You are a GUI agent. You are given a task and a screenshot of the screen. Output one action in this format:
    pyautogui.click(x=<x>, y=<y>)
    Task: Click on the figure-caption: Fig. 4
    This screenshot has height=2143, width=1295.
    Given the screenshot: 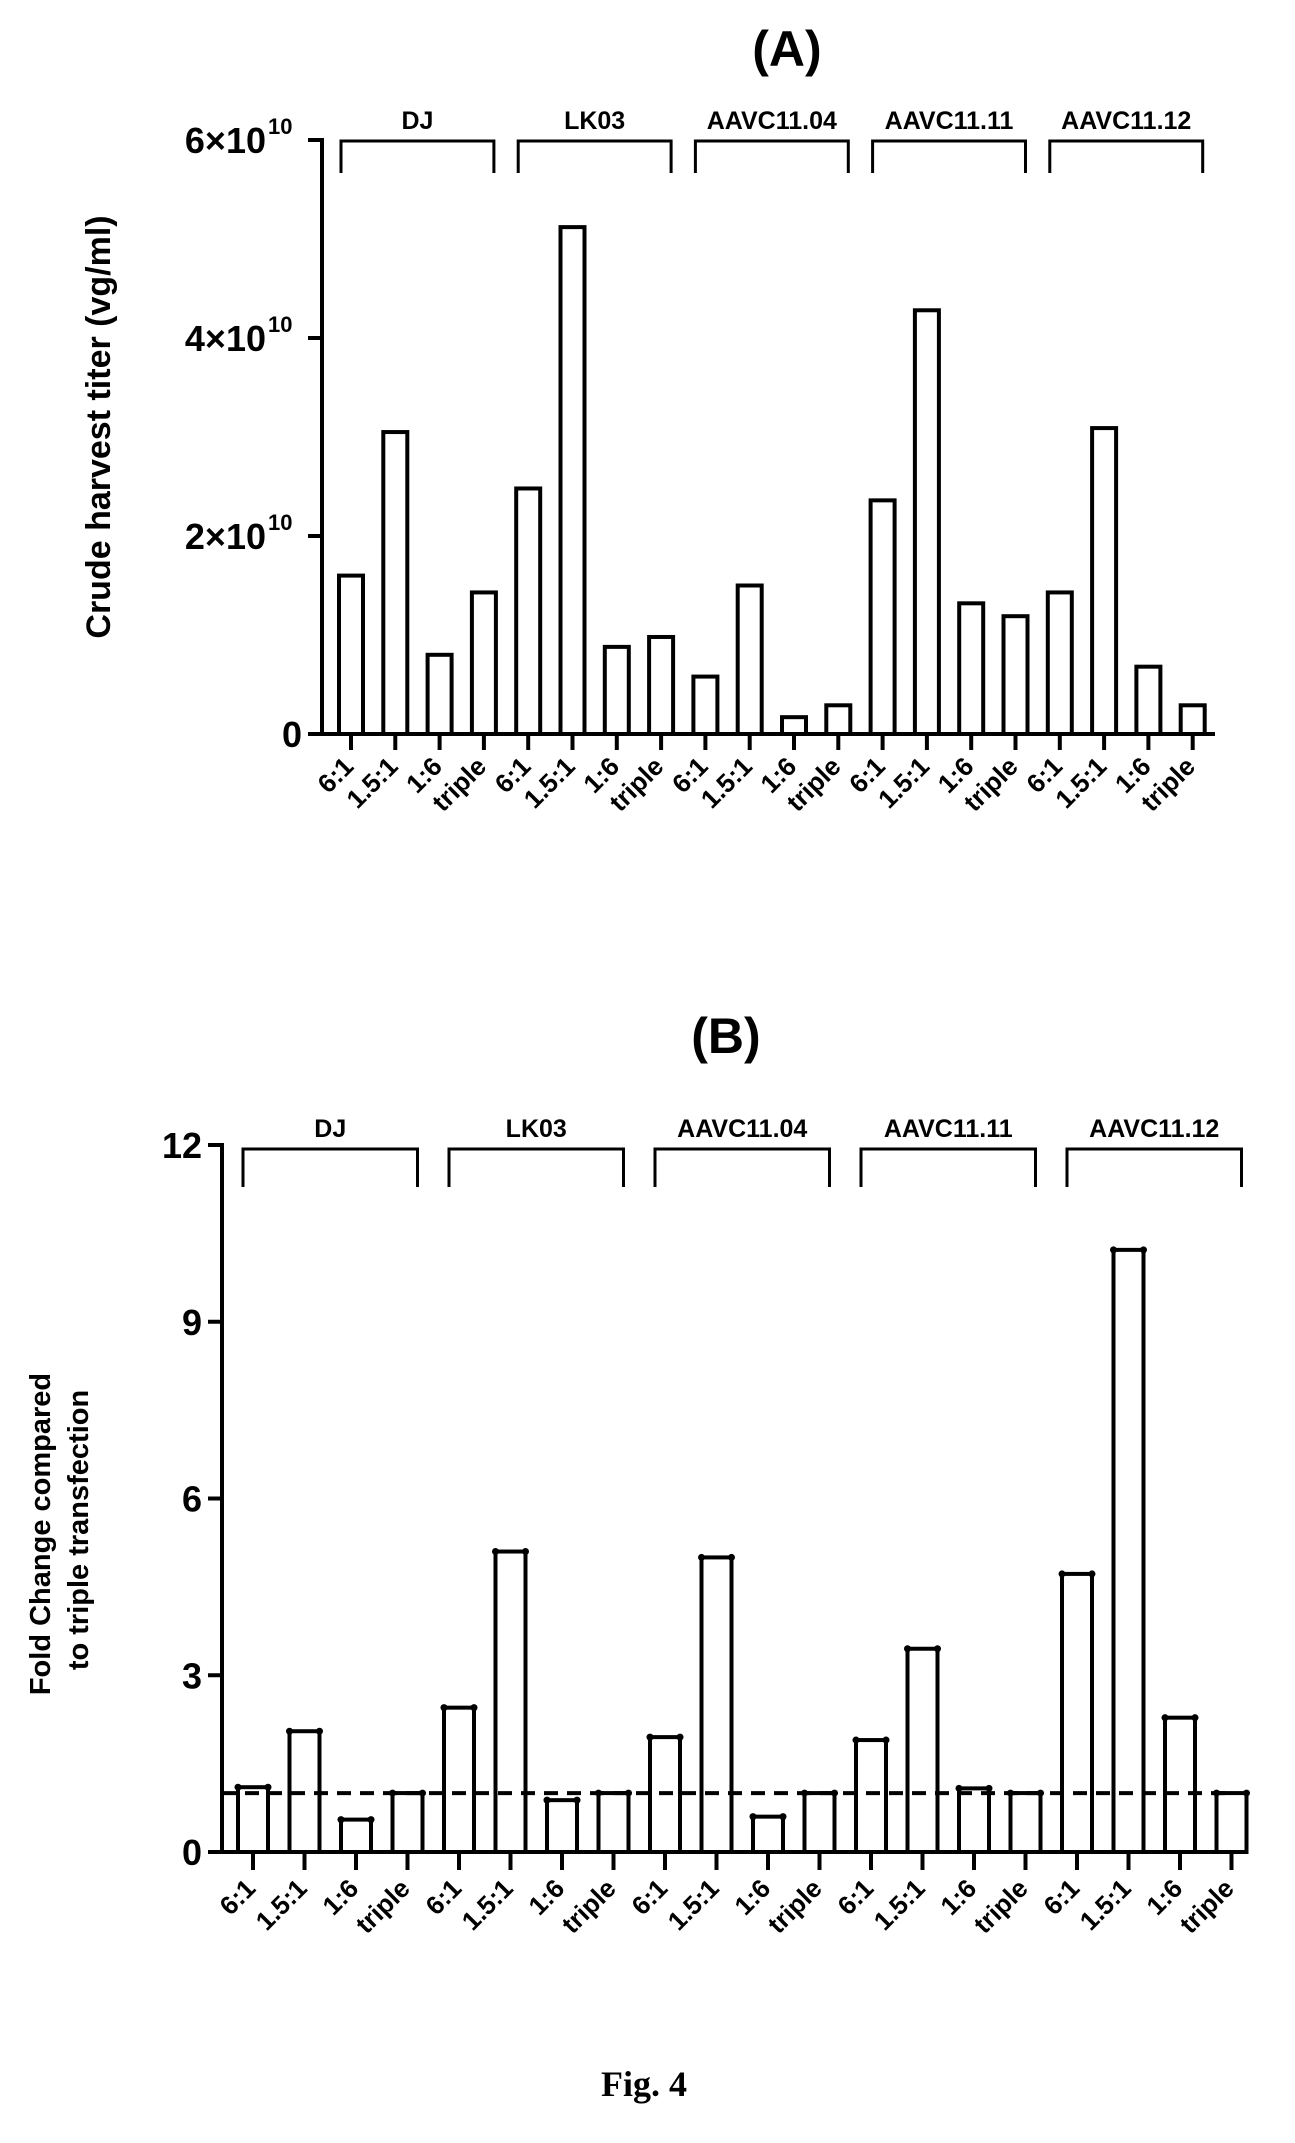 What is the action you would take?
    pyautogui.click(x=644, y=2084)
    